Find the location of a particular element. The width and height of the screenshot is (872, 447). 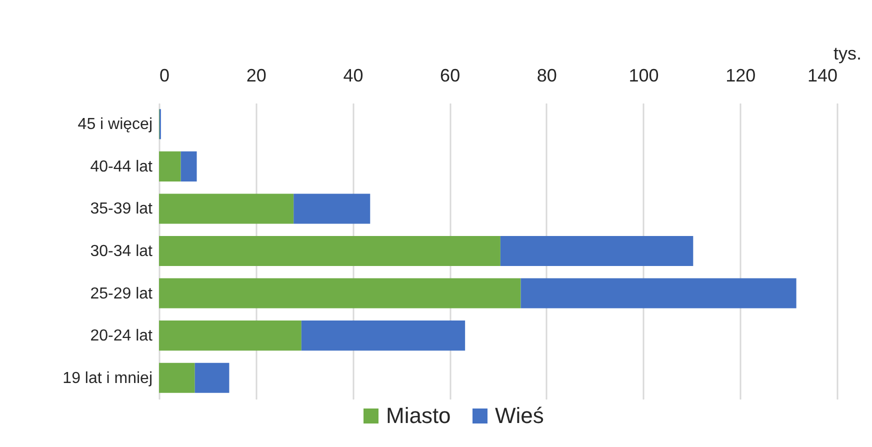

x-tick-label: 120 is located at coordinates (741, 76).